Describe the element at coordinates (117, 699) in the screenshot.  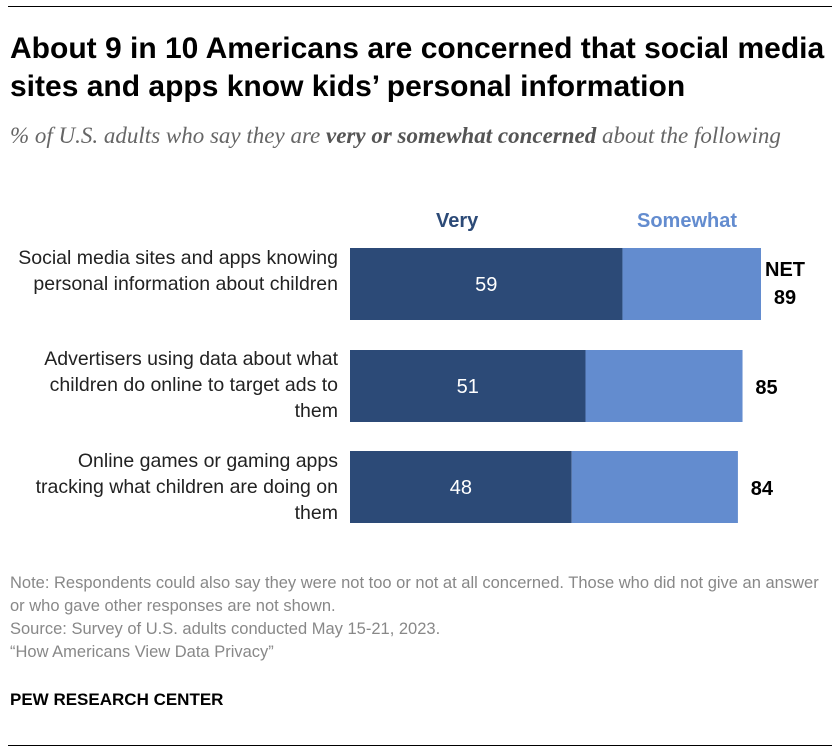
I see `pew-logo-text: PEW RESEARCH CENTER` at that location.